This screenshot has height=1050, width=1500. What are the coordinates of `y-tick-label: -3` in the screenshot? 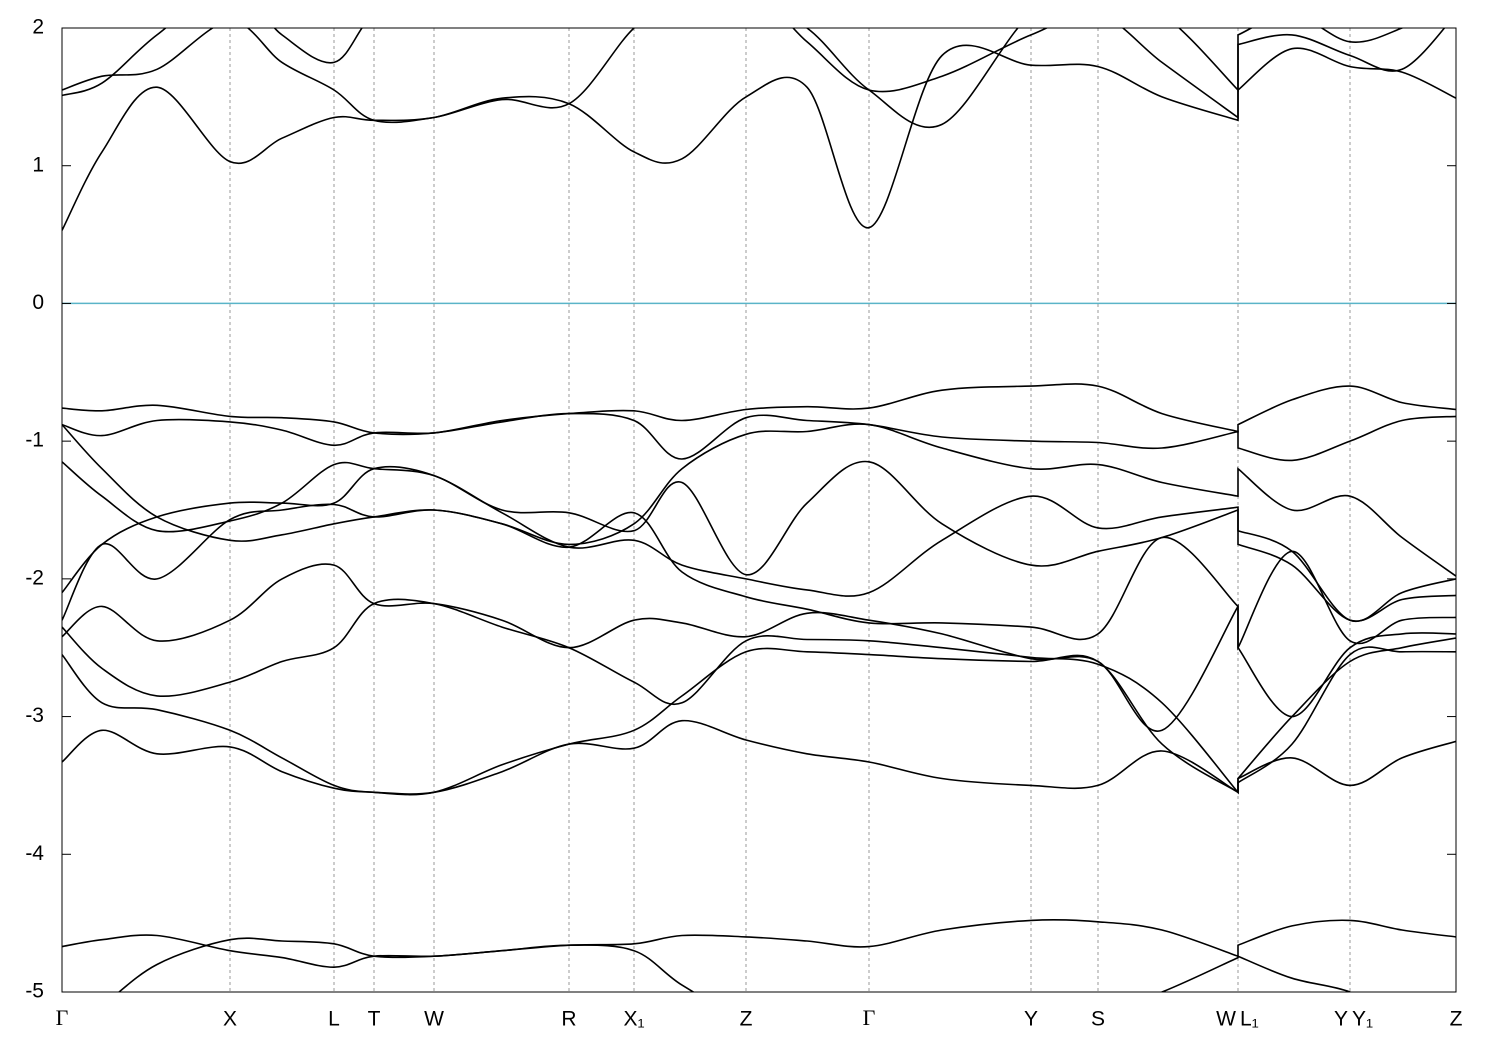 It's located at (34, 715).